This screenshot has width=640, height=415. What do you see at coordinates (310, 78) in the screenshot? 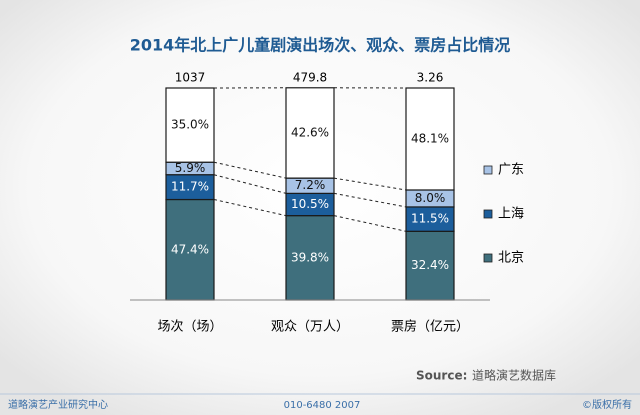
I see `total-label: 479.8` at bounding box center [310, 78].